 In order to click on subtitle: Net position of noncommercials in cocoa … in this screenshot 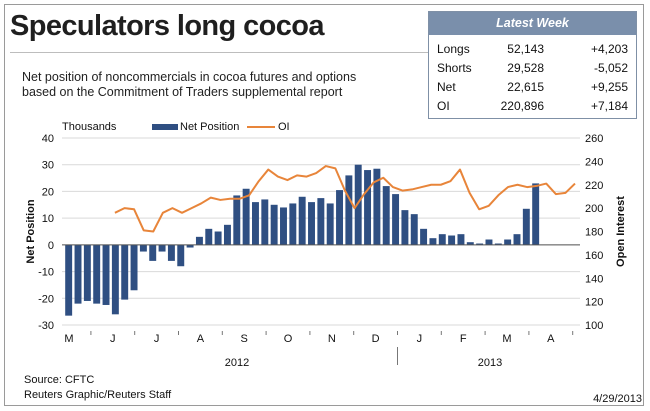, I will do `click(189, 85)`.